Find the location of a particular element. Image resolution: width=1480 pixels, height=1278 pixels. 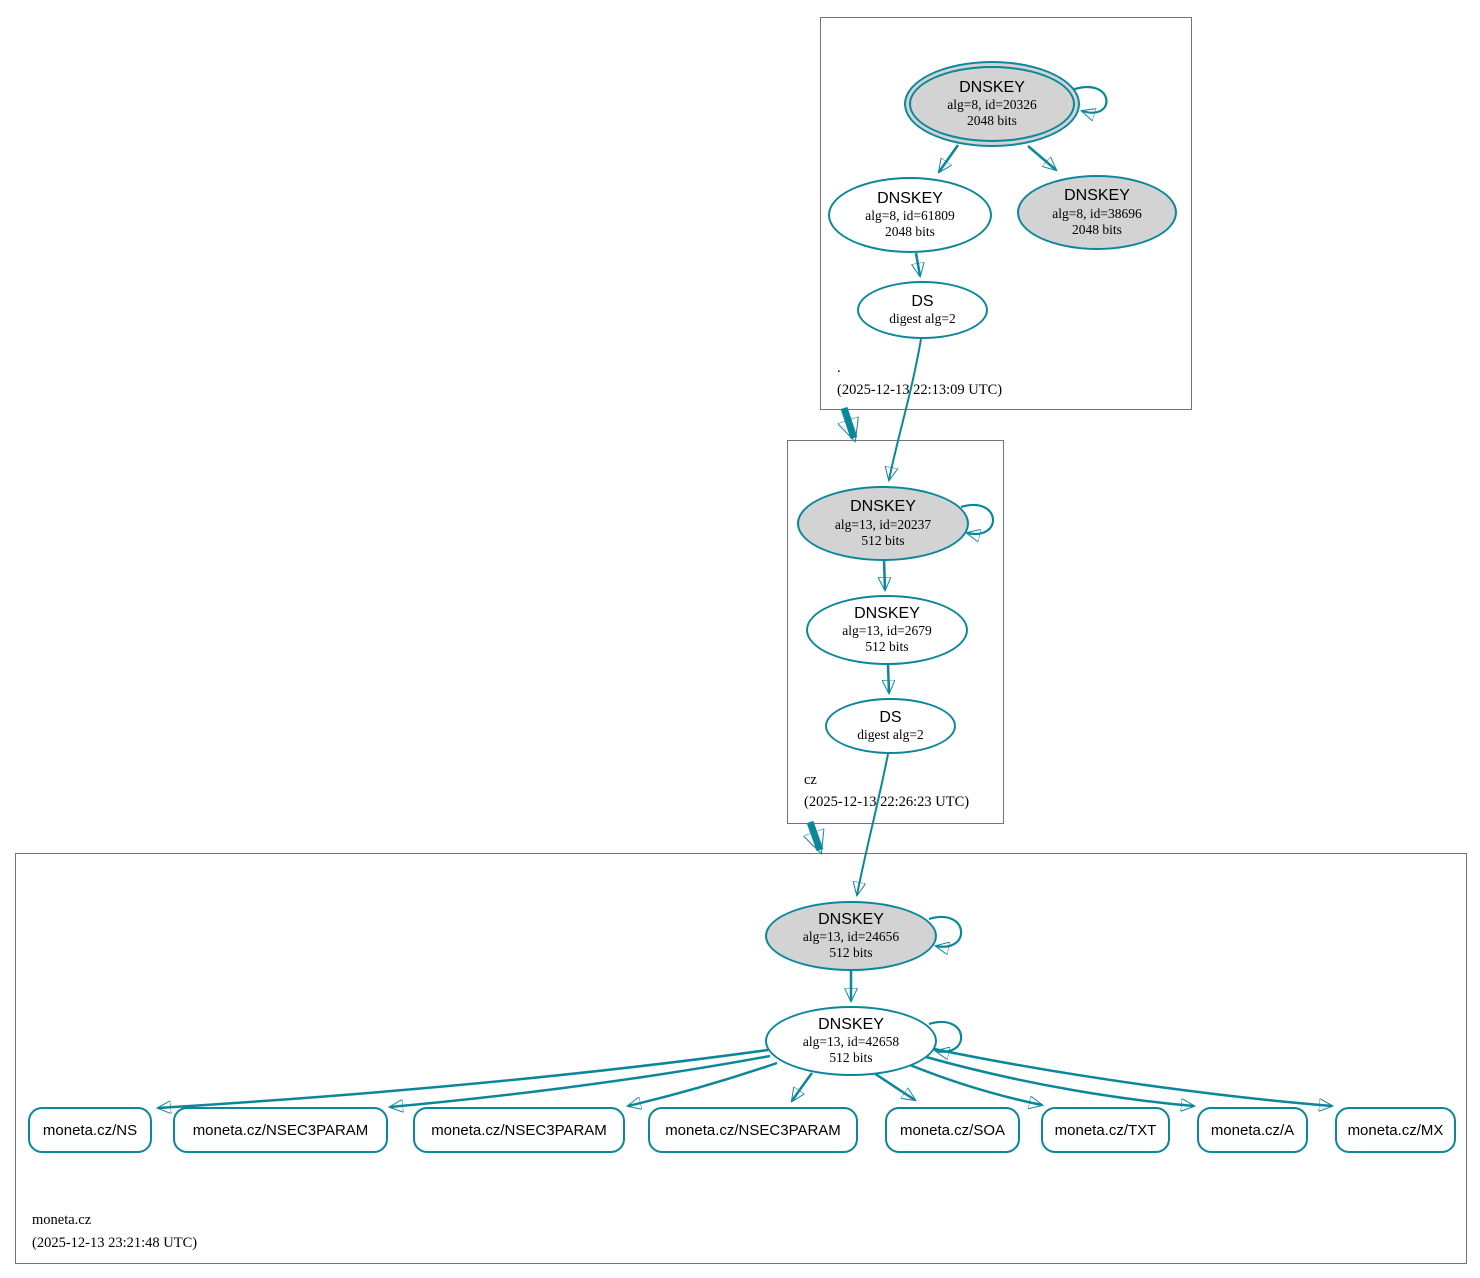

node-dnskey-root-standby: DNSKEY alg=8, id=38696 2048 bits is located at coordinates (1097, 212).